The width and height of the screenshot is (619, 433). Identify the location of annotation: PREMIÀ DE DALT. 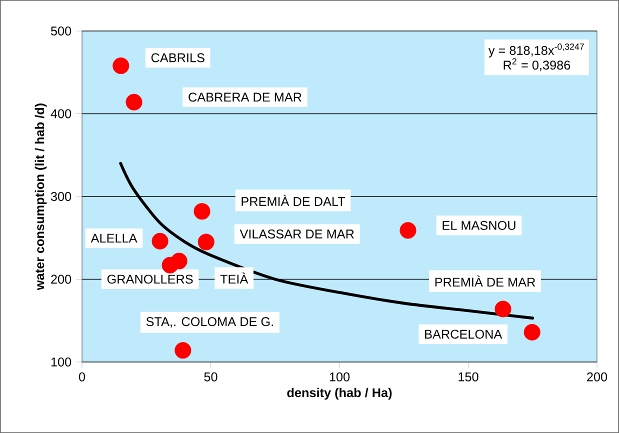
(294, 200).